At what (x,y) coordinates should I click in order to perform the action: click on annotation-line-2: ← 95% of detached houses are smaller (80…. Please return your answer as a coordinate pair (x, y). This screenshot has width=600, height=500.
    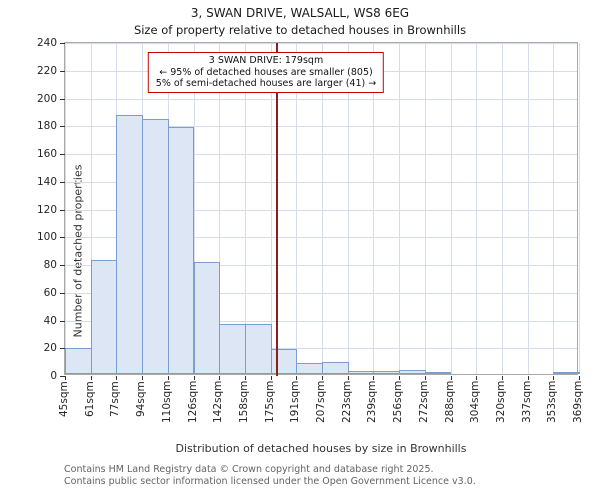
    Looking at the image, I should click on (266, 72).